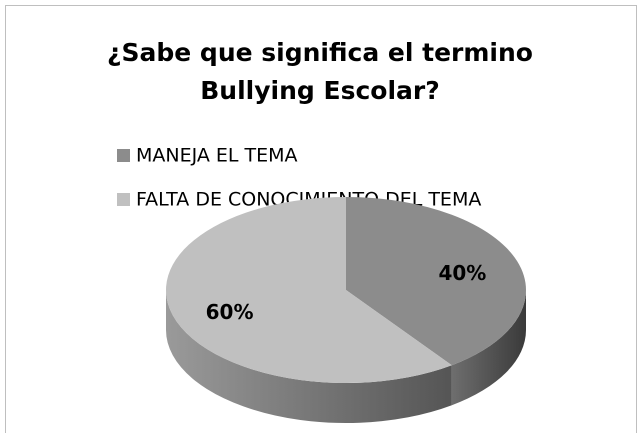  What do you see at coordinates (436, 281) in the screenshot?
I see `slice` at bounding box center [436, 281].